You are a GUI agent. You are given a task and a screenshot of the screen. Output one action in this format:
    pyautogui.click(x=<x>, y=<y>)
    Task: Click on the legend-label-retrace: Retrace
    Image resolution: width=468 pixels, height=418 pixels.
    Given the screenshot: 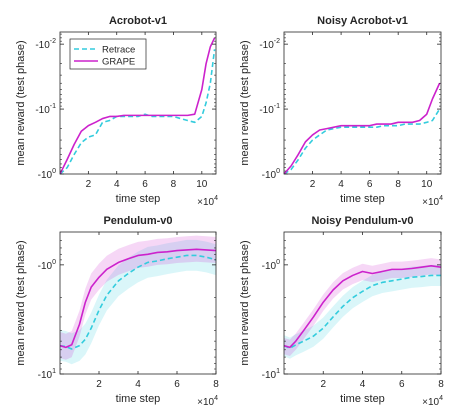 What is the action you would take?
    pyautogui.click(x=118, y=50)
    